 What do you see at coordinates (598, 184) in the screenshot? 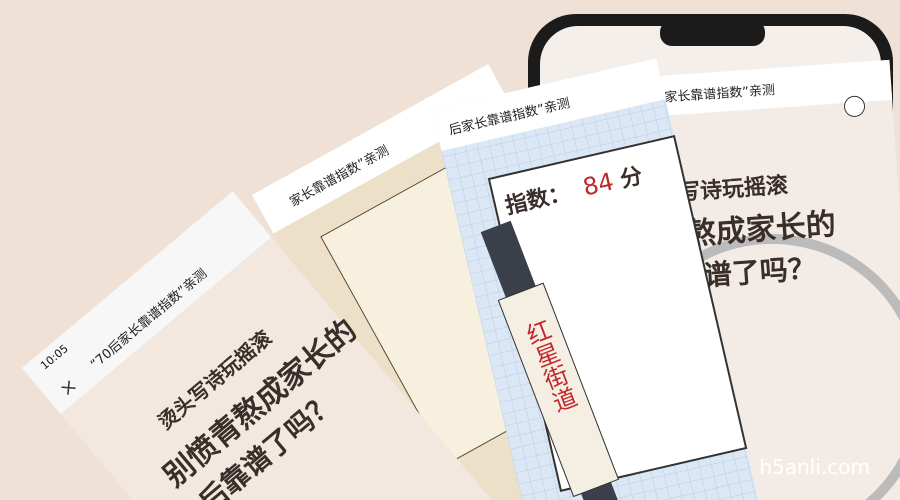
I see `score: 84` at bounding box center [598, 184].